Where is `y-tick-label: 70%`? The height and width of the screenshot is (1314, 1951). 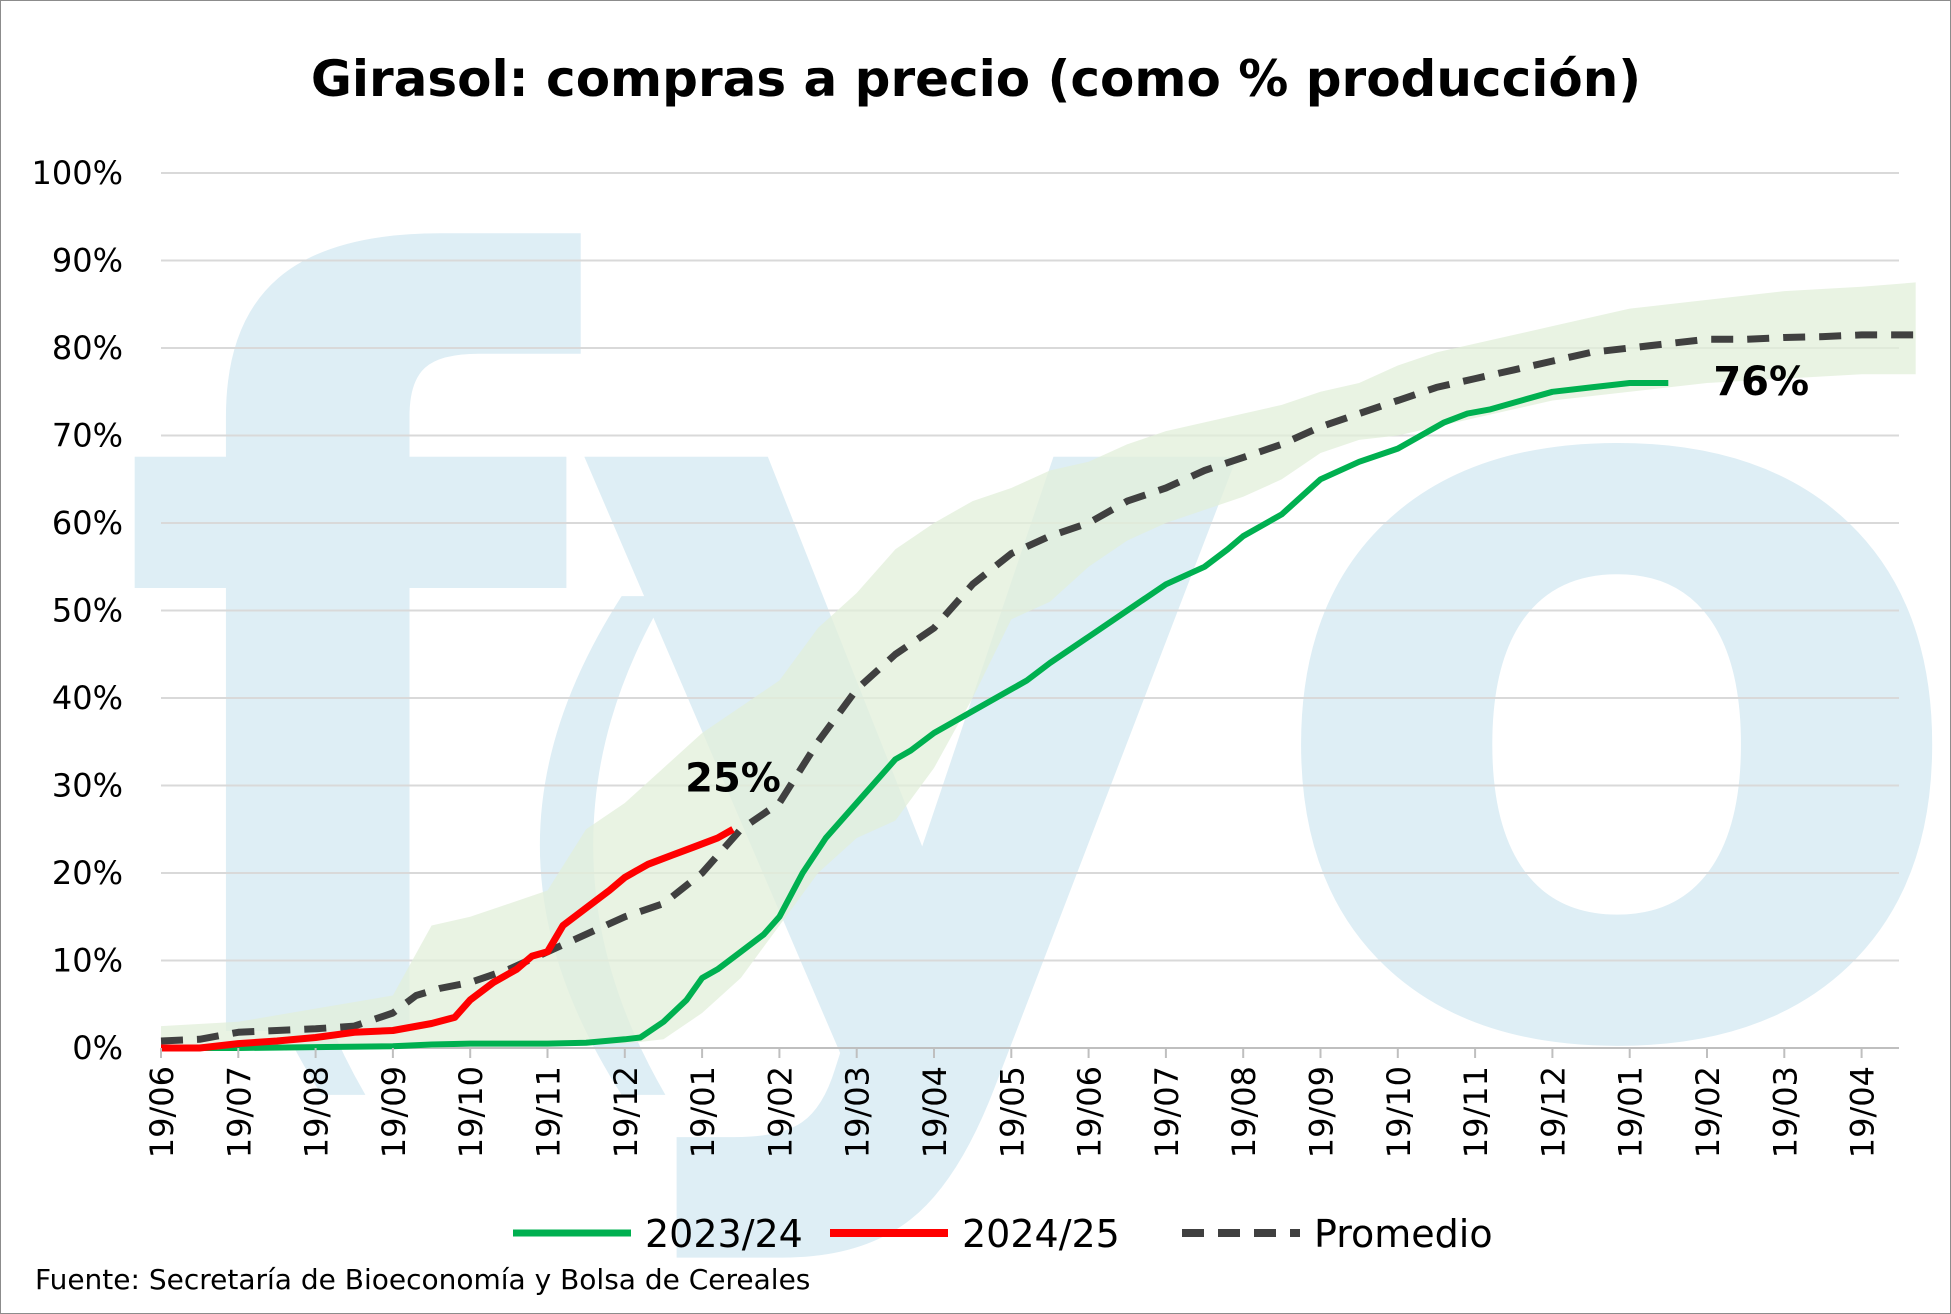
y-tick-label: 70% is located at coordinates (87, 436).